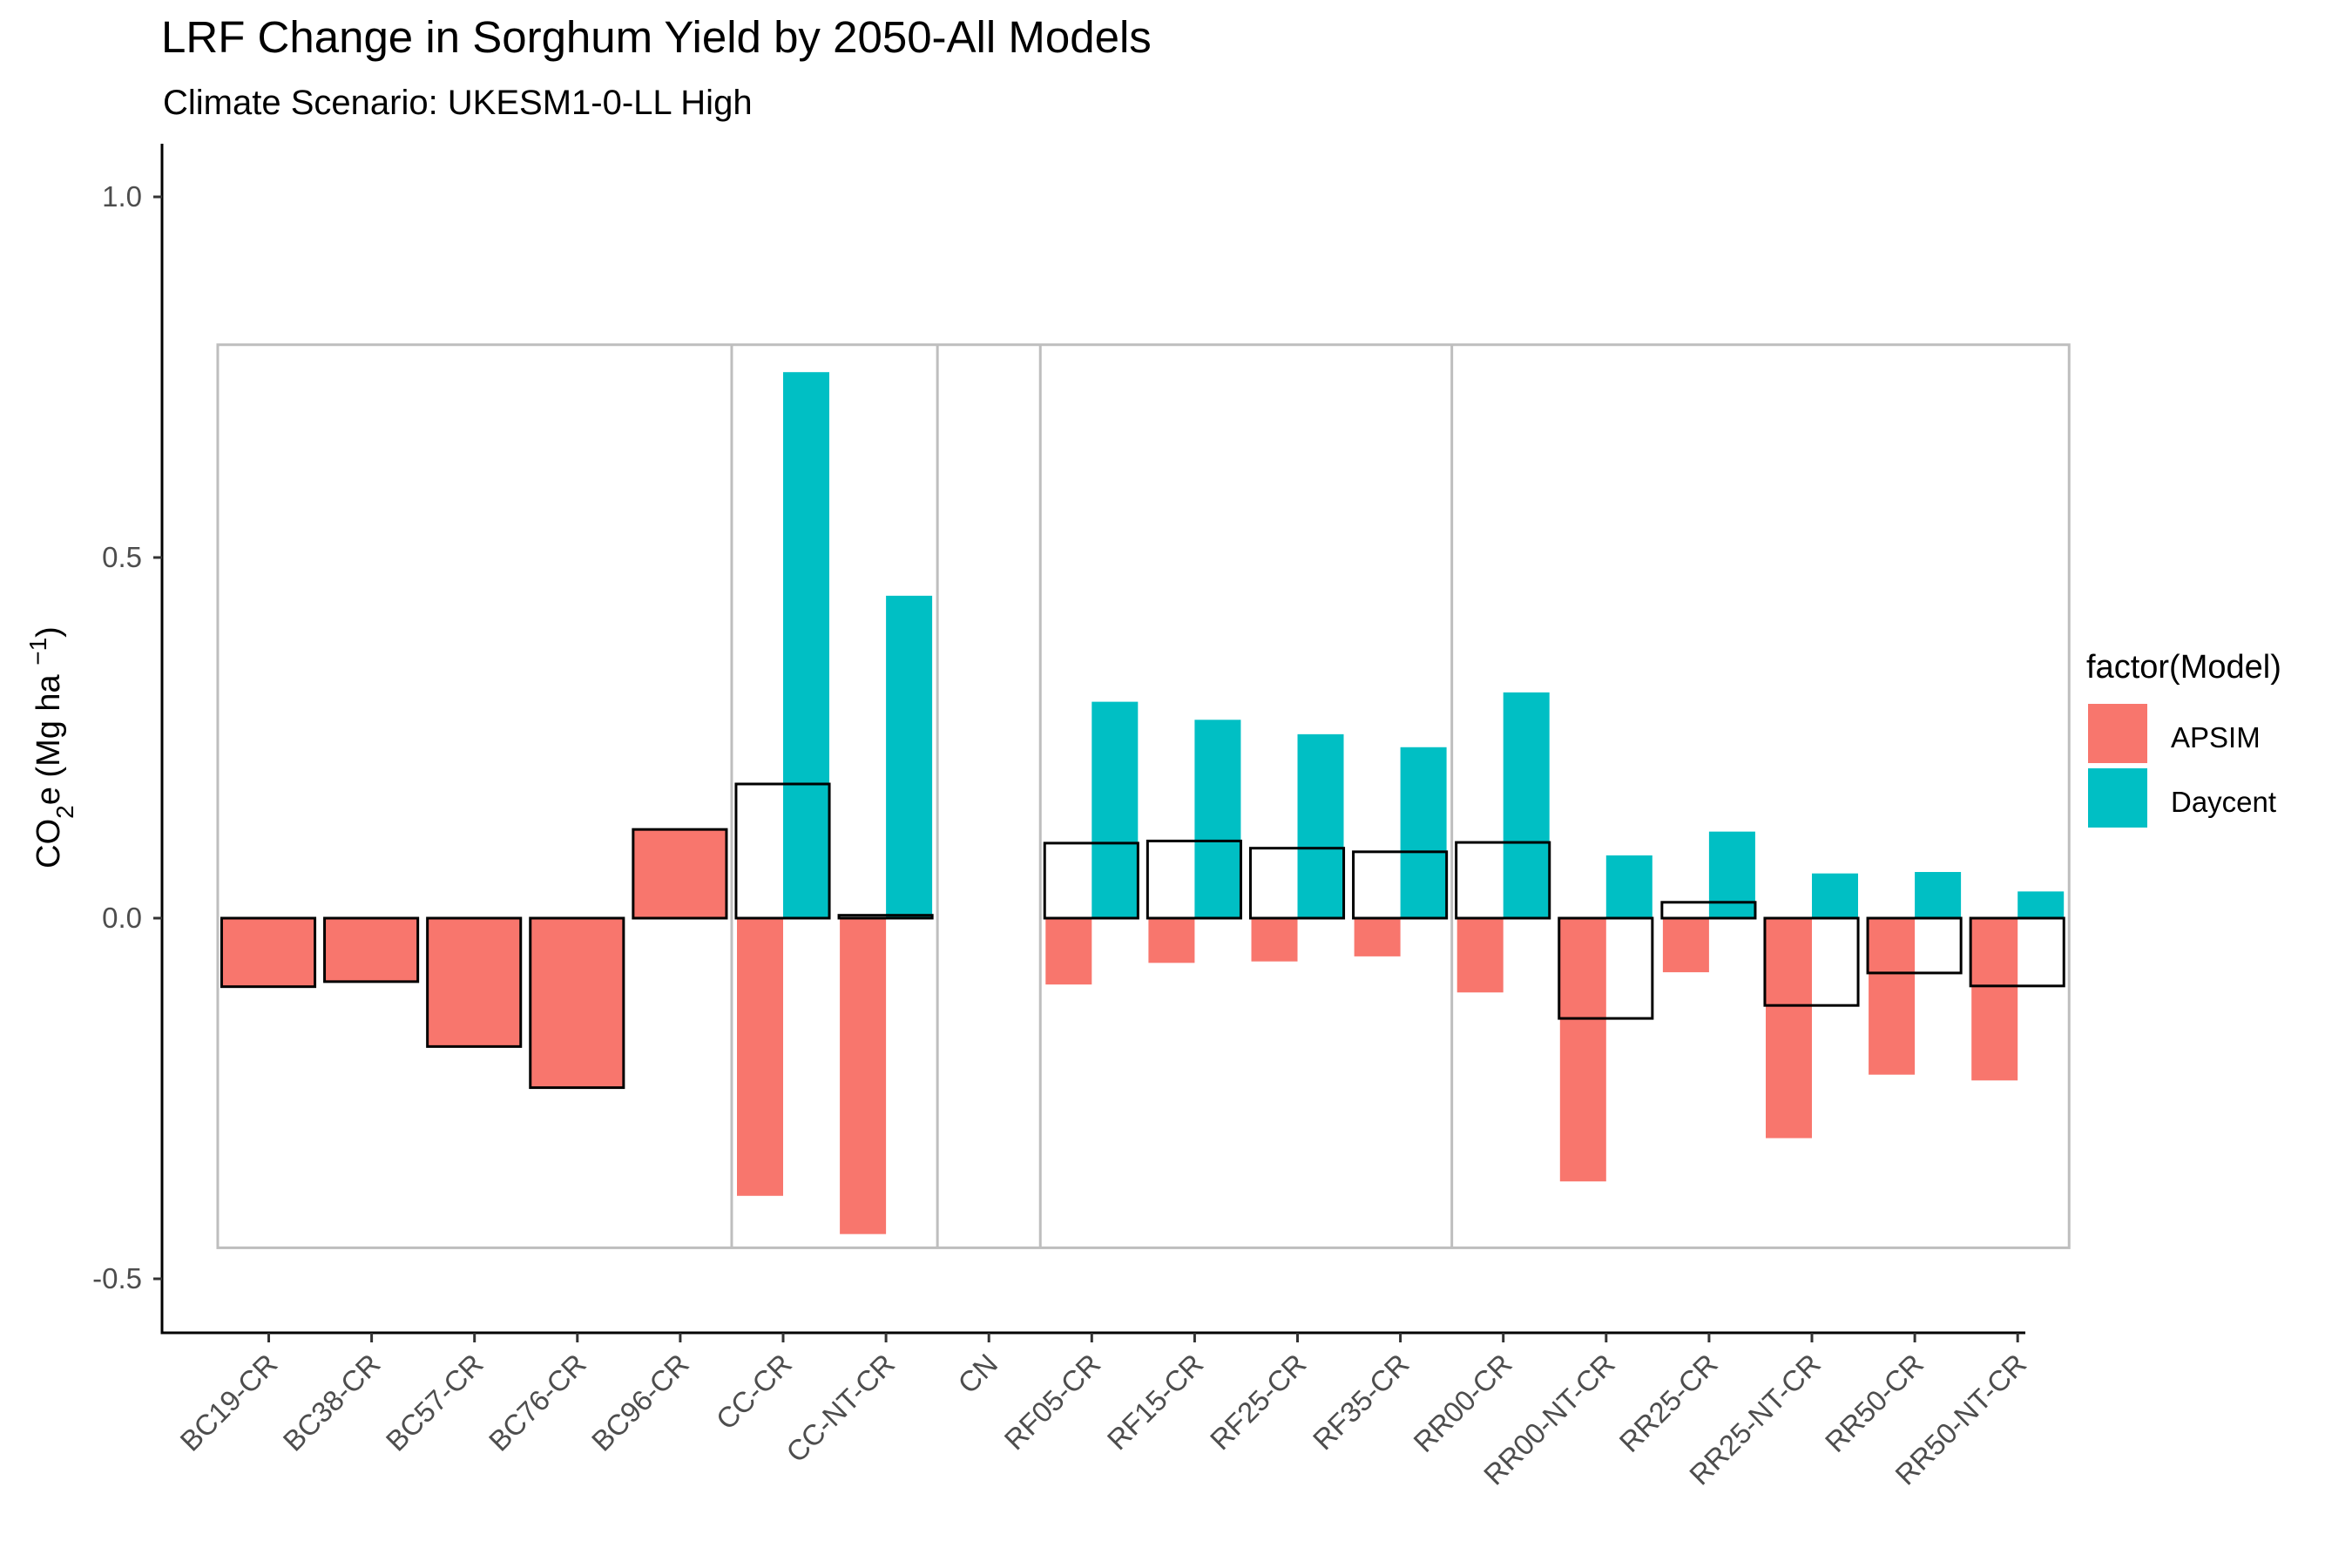 The image size is (2352, 1568). I want to click on x-tick-label: RF35-CR, so click(1361, 1402).